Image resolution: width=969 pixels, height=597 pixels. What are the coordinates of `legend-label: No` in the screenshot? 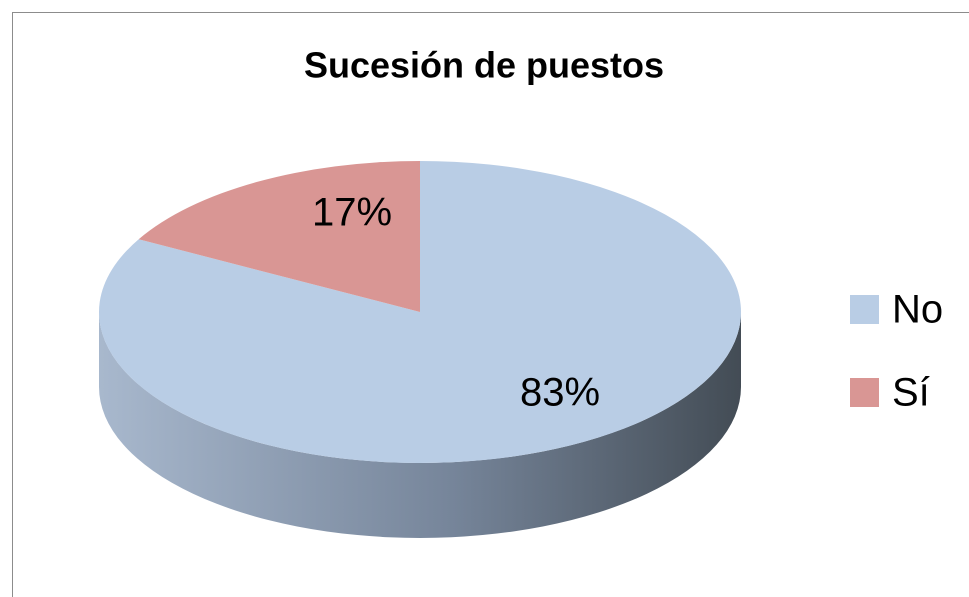 It's located at (917, 310).